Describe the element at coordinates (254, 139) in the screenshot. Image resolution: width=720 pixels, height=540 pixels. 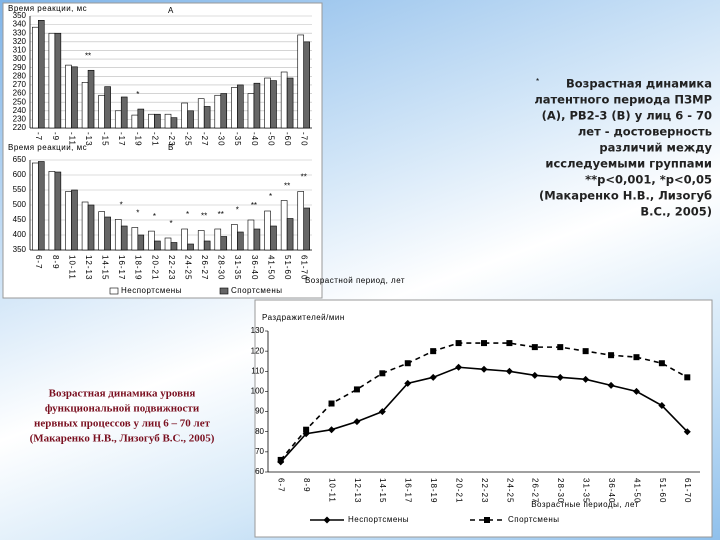
I see `x-tick-label: -40` at that location.